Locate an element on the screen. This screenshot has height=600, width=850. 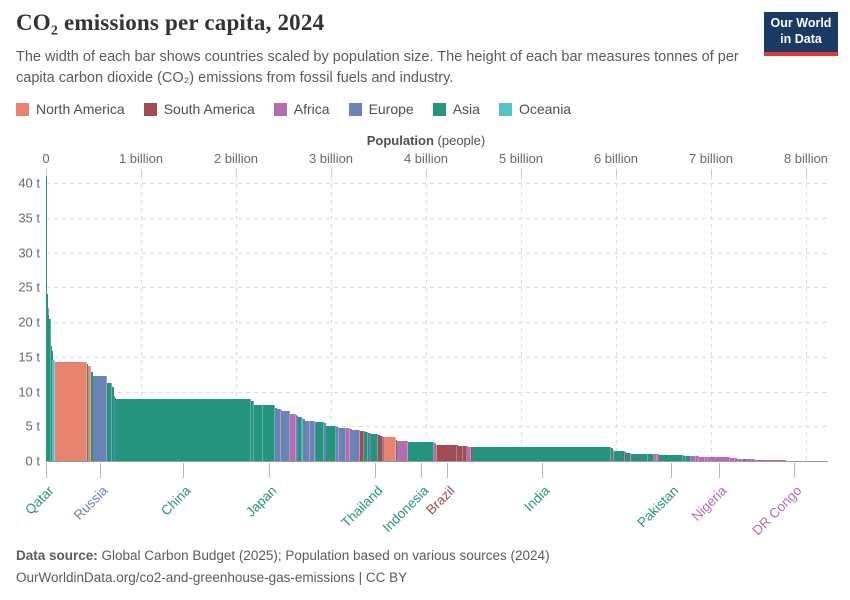
bar-colombia is located at coordinates (461, 453).